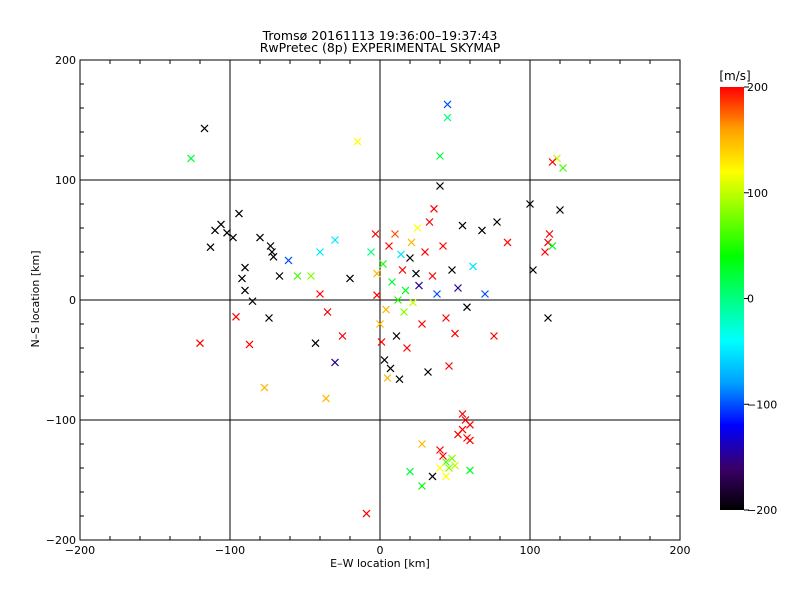 The height and width of the screenshot is (600, 800). Describe the element at coordinates (35, 298) in the screenshot. I see `y-axis-label: N–S location [km]` at that location.